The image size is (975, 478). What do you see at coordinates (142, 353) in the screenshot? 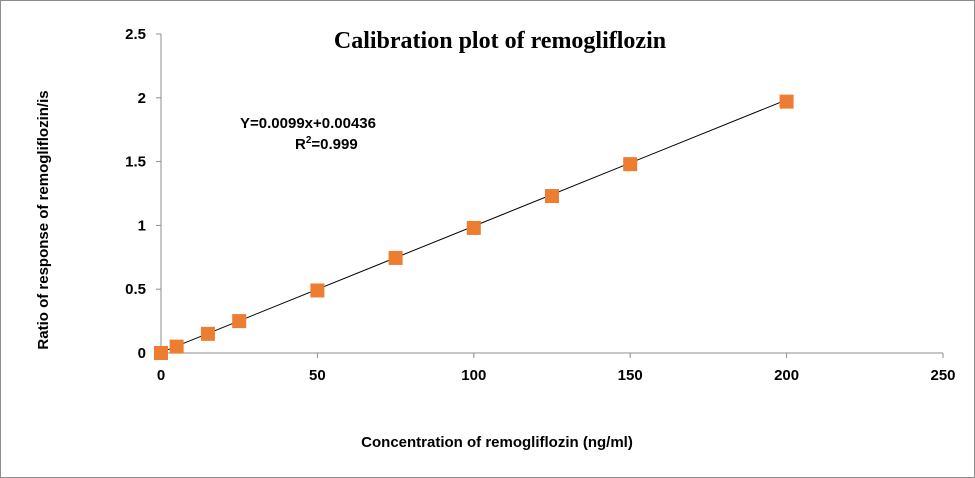
I see `y-tick-label: 0` at bounding box center [142, 353].